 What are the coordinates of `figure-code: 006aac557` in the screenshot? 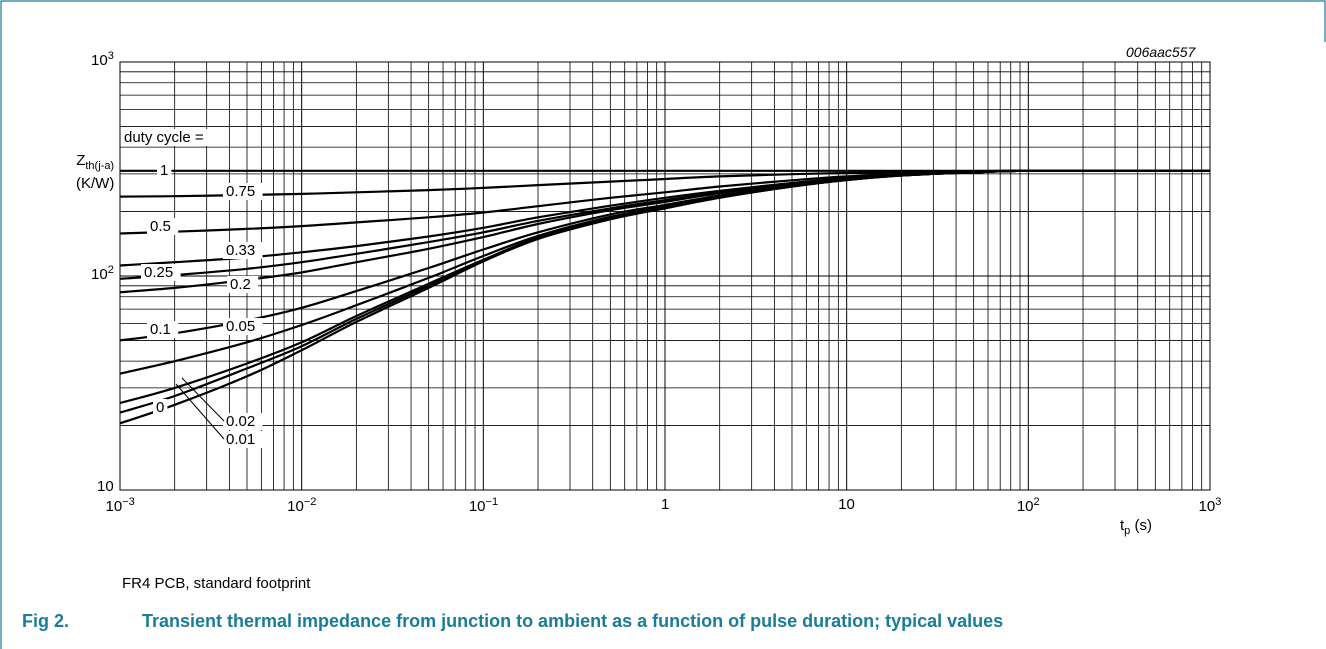 It's located at (1161, 52).